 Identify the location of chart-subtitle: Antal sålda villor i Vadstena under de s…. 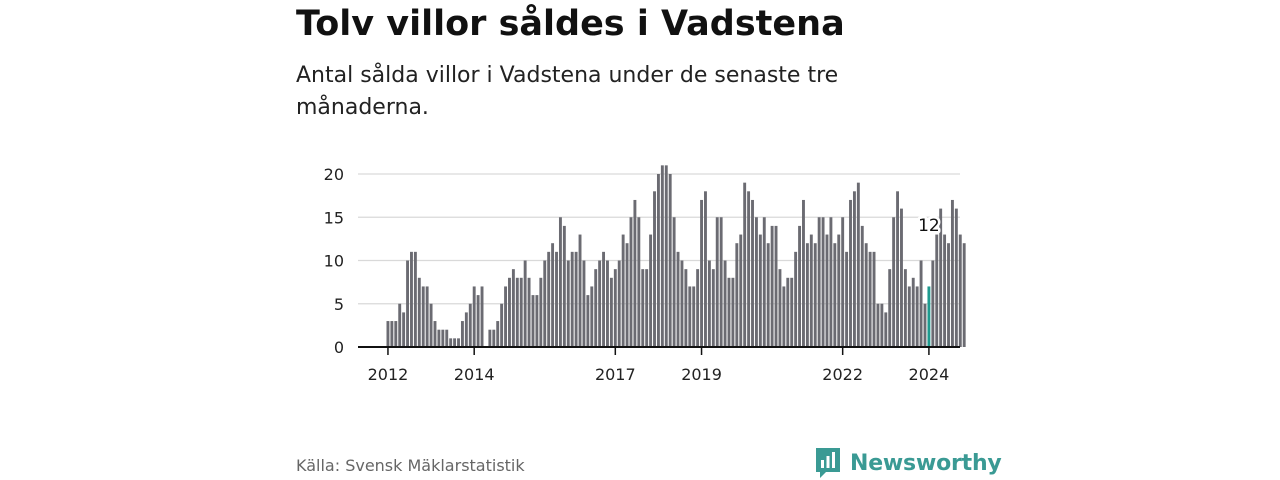
(567, 91).